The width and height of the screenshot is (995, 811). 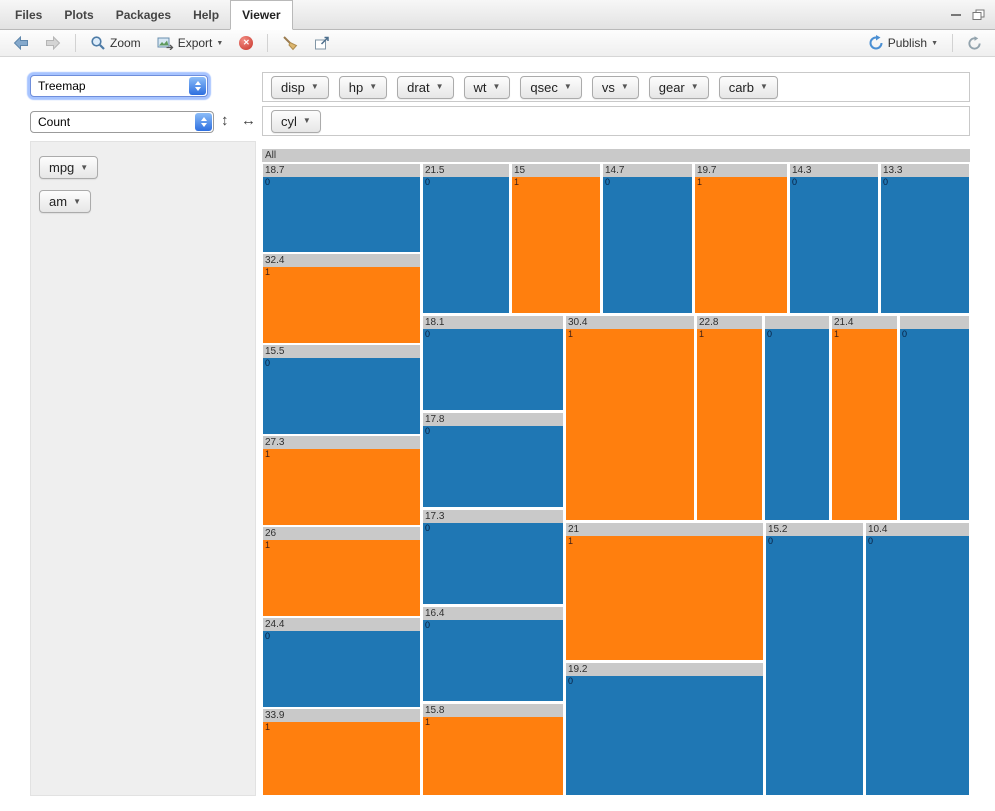 I want to click on close-circle-icon: ✕, so click(x=246, y=43).